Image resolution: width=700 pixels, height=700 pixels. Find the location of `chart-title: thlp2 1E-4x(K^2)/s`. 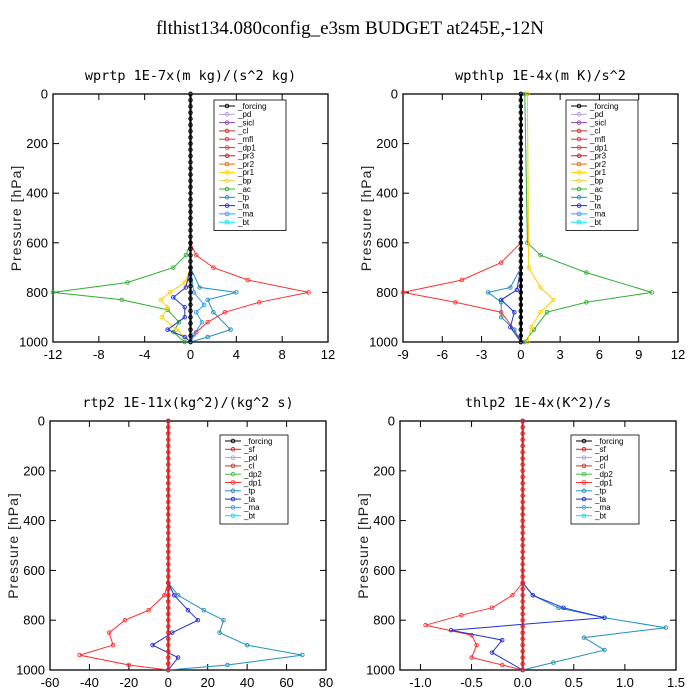

chart-title: thlp2 1E-4x(K^2)/s is located at coordinates (538, 403).